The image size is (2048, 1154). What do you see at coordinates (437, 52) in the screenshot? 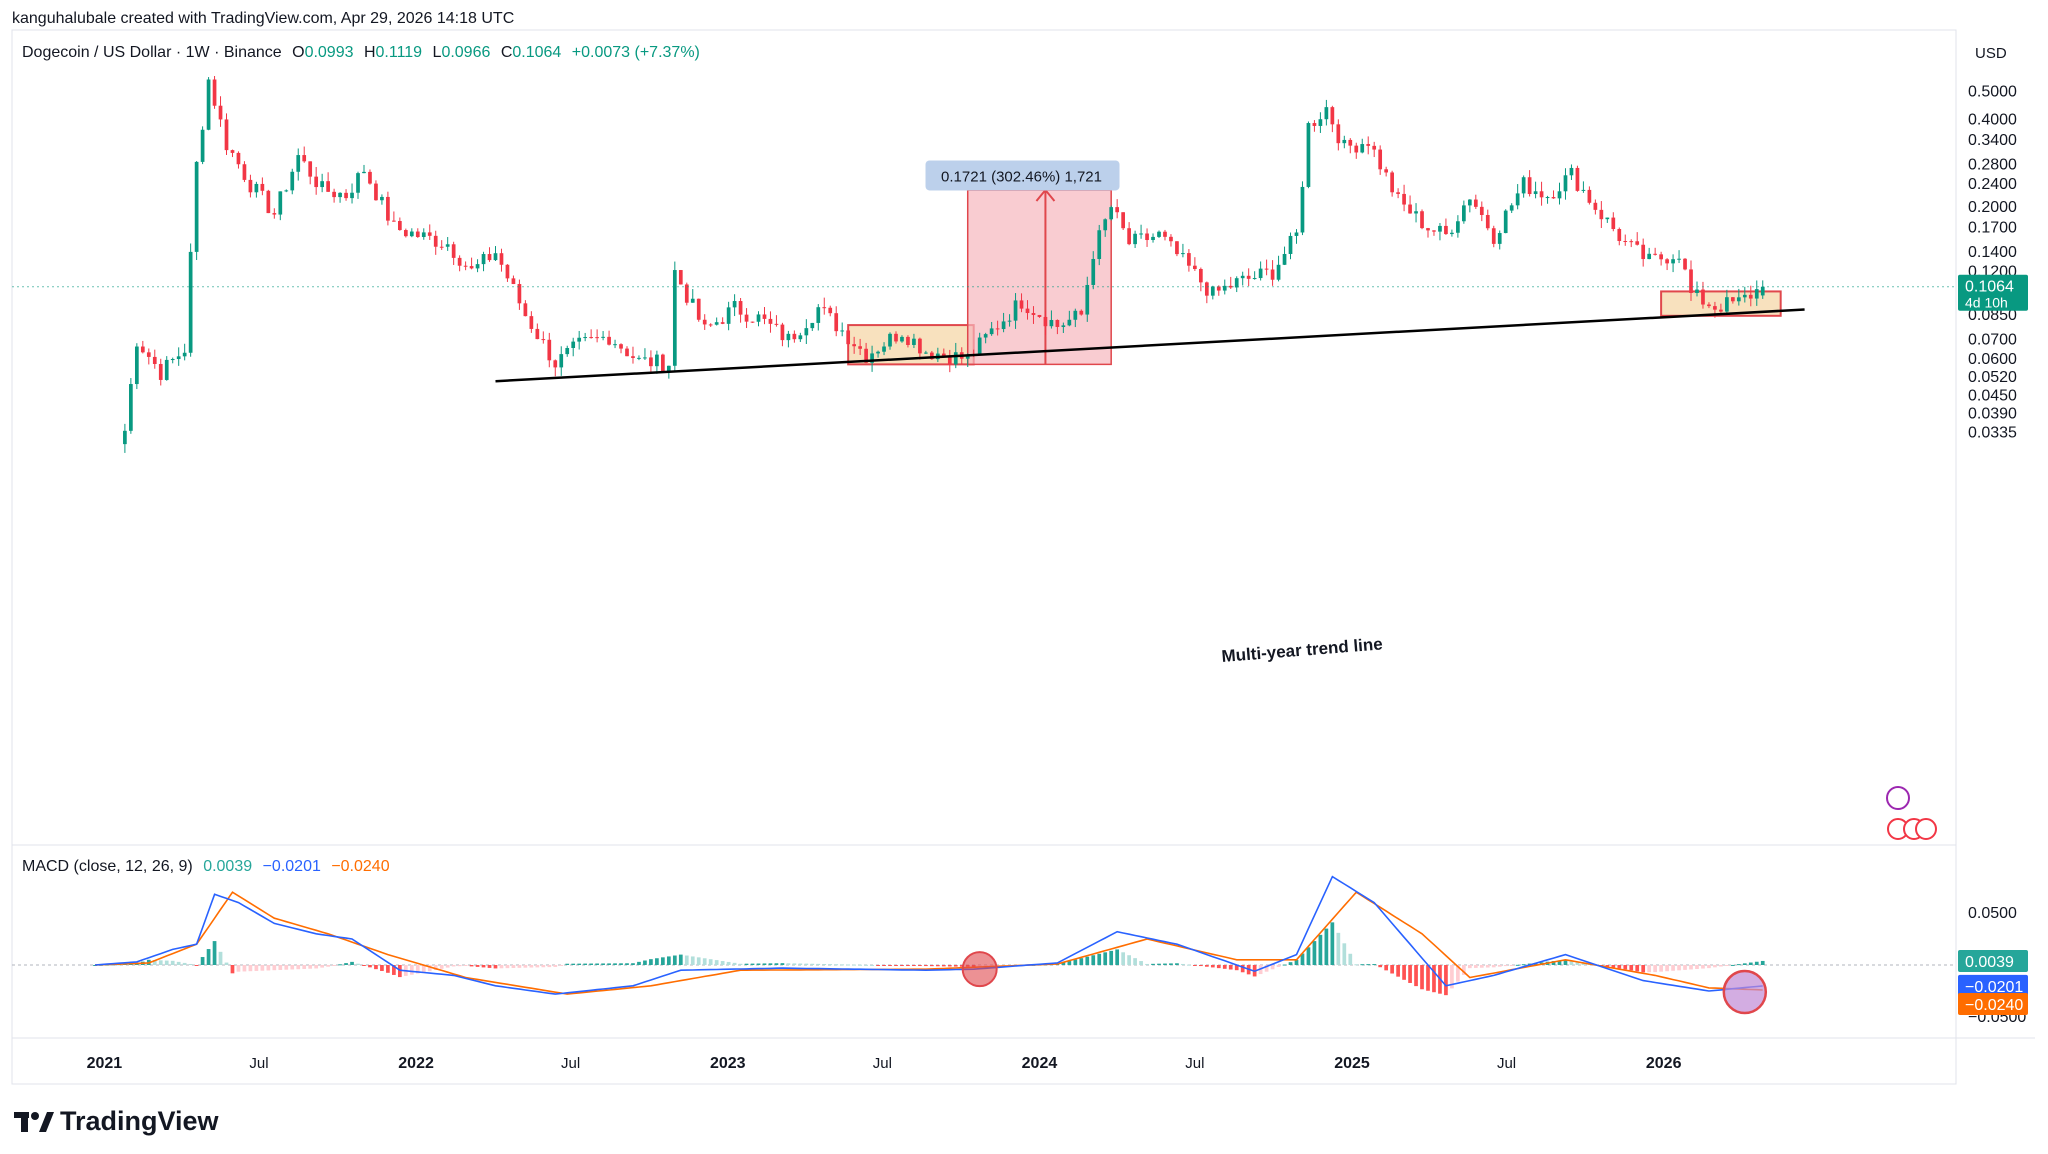
I see `low-label: L` at bounding box center [437, 52].